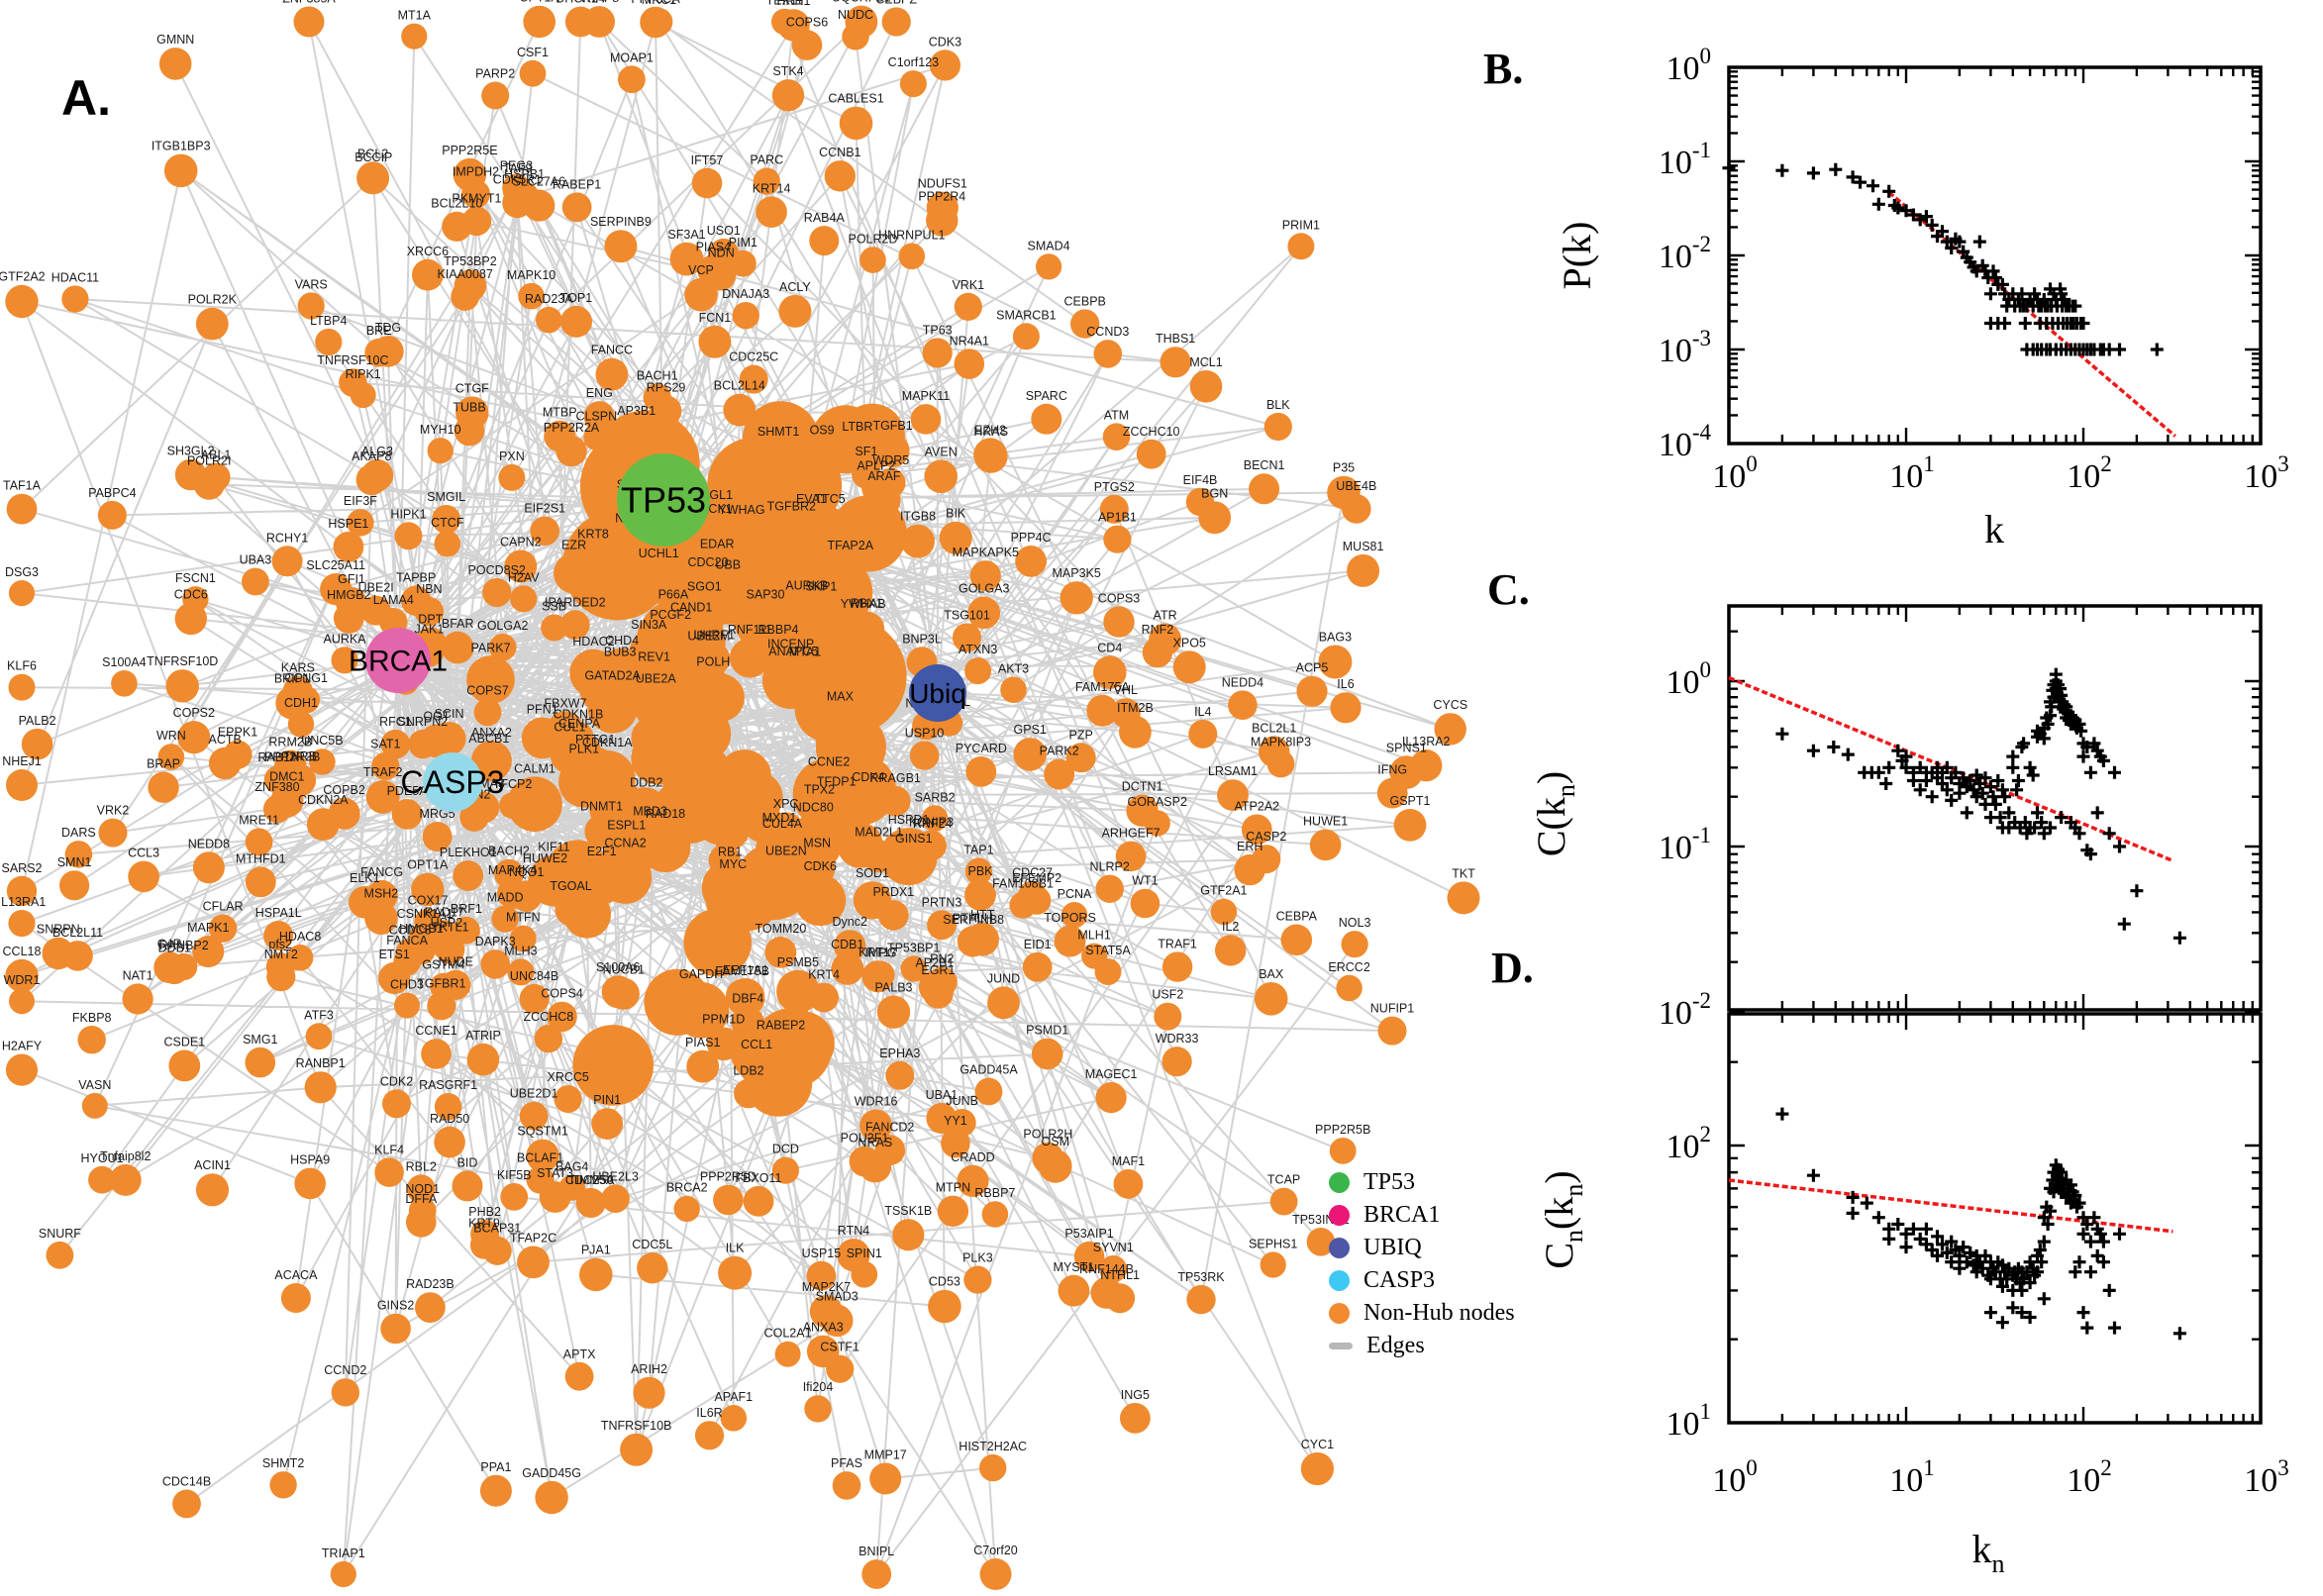  Describe the element at coordinates (1392, 1009) in the screenshot. I see `gene-label: NUFIP1` at that location.